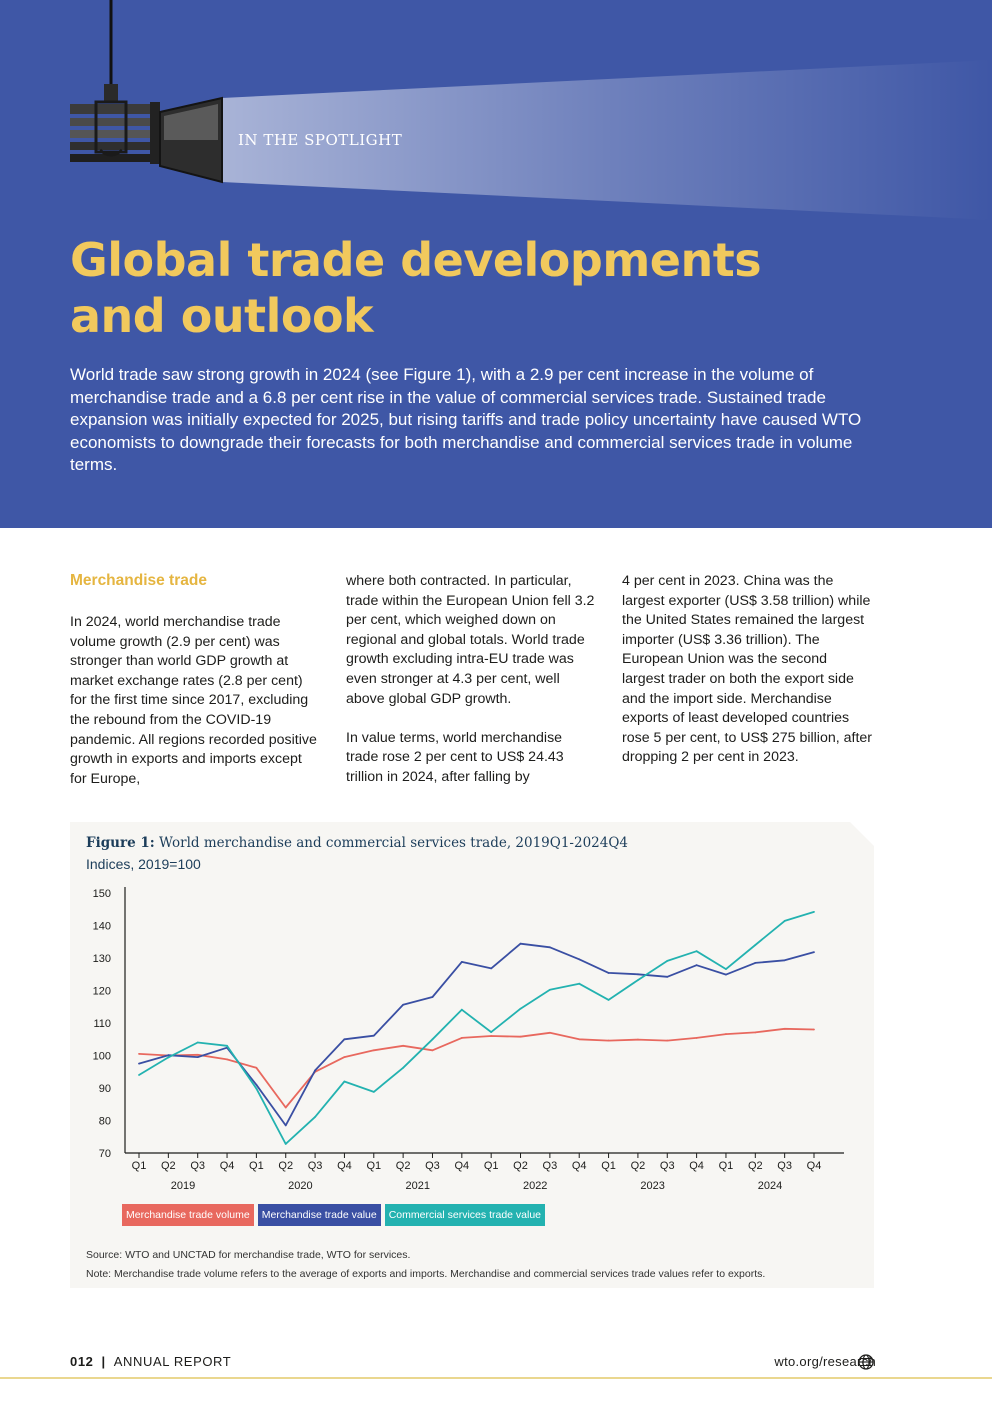 Image resolution: width=992 pixels, height=1403 pixels. What do you see at coordinates (183, 1186) in the screenshot?
I see `year-label: 2019` at bounding box center [183, 1186].